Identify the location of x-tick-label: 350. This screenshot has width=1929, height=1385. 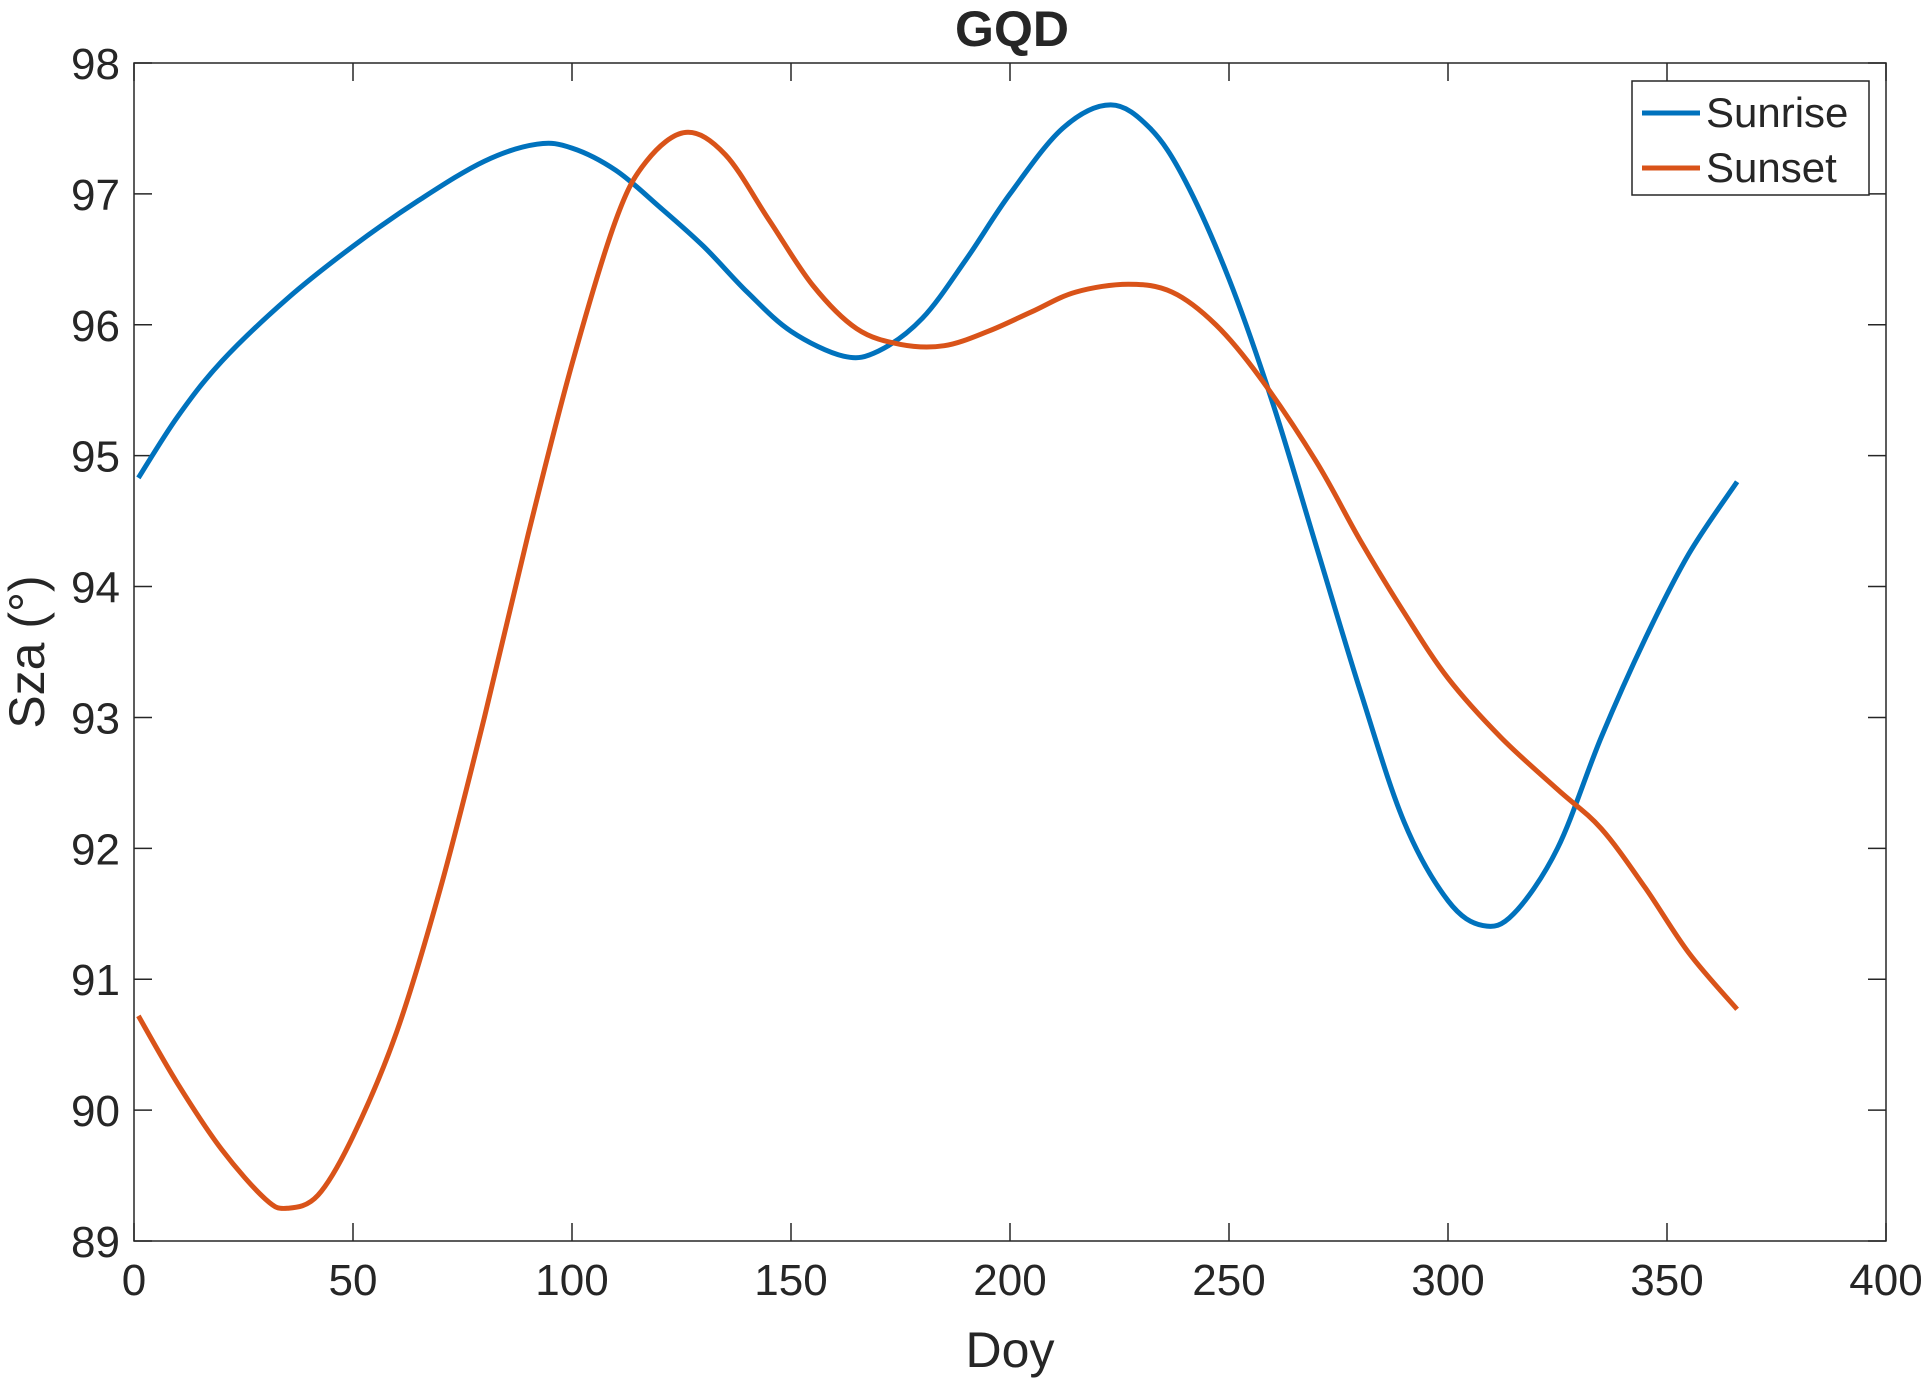
(1666, 1280).